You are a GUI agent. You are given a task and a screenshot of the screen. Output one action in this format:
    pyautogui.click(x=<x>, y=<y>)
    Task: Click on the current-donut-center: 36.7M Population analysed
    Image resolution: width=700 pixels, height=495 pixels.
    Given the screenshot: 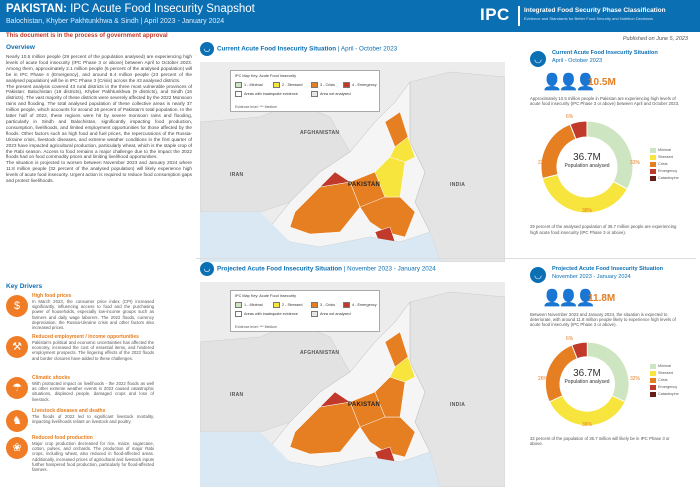 What is the action you would take?
    pyautogui.click(x=587, y=160)
    